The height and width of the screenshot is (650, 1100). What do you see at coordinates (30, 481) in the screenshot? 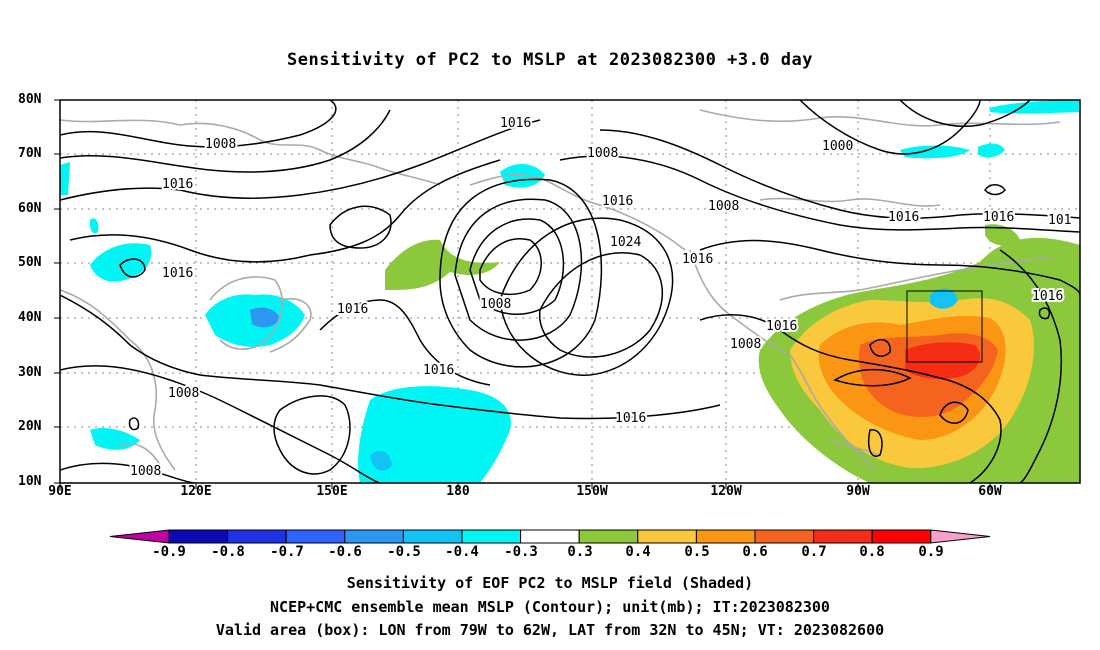
I see `lat-label: 10N` at bounding box center [30, 481].